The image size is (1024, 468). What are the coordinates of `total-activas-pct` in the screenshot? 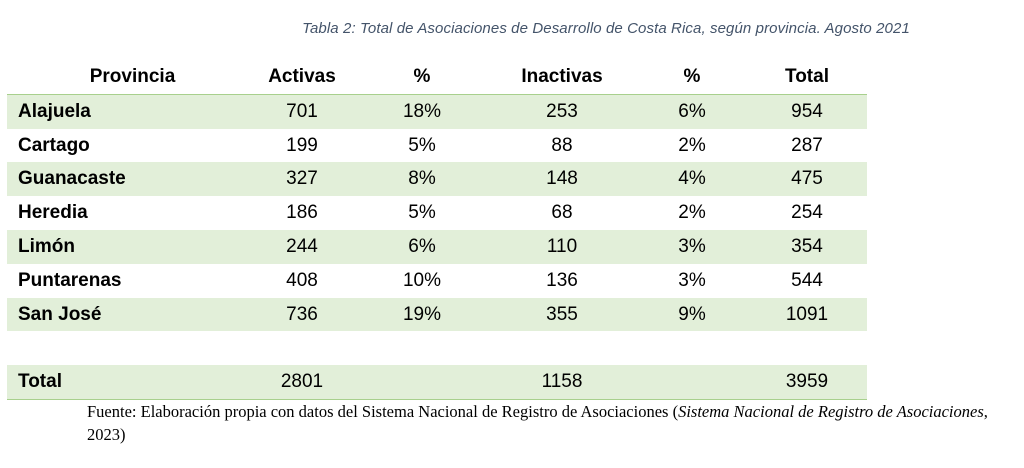 It's located at (422, 382).